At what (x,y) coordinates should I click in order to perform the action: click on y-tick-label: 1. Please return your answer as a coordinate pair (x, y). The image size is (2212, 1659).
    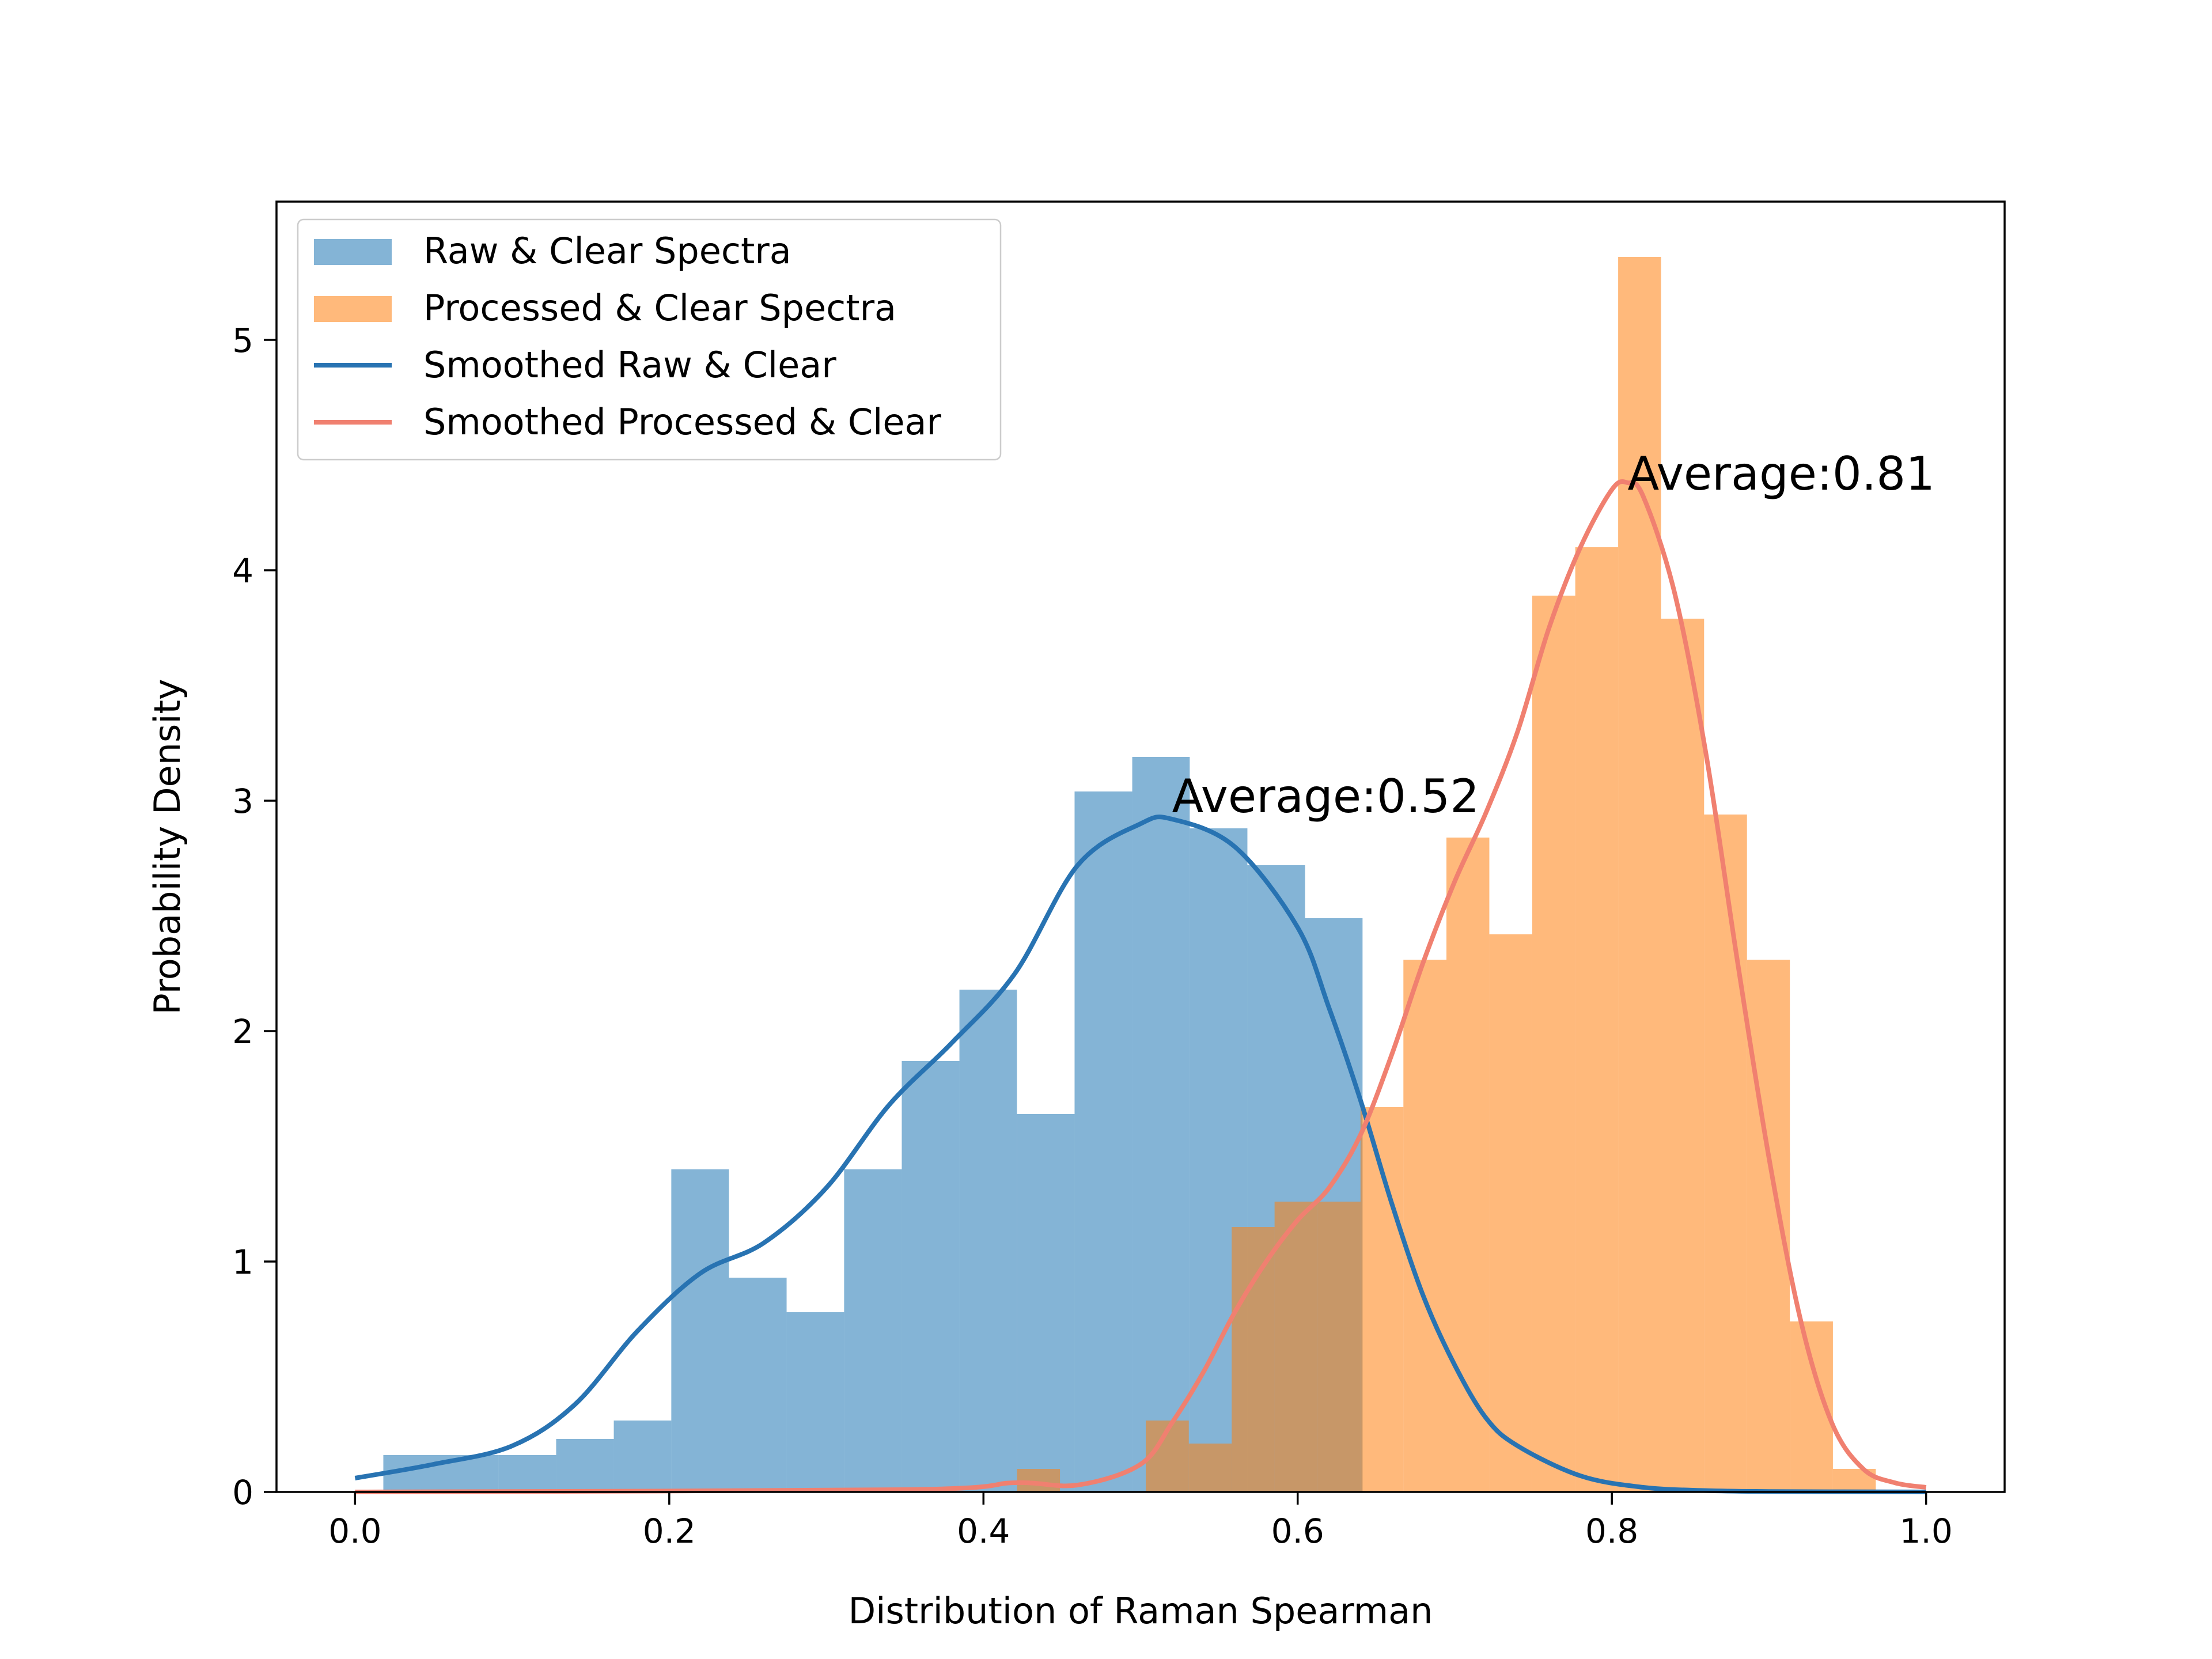
    Looking at the image, I should click on (242, 1262).